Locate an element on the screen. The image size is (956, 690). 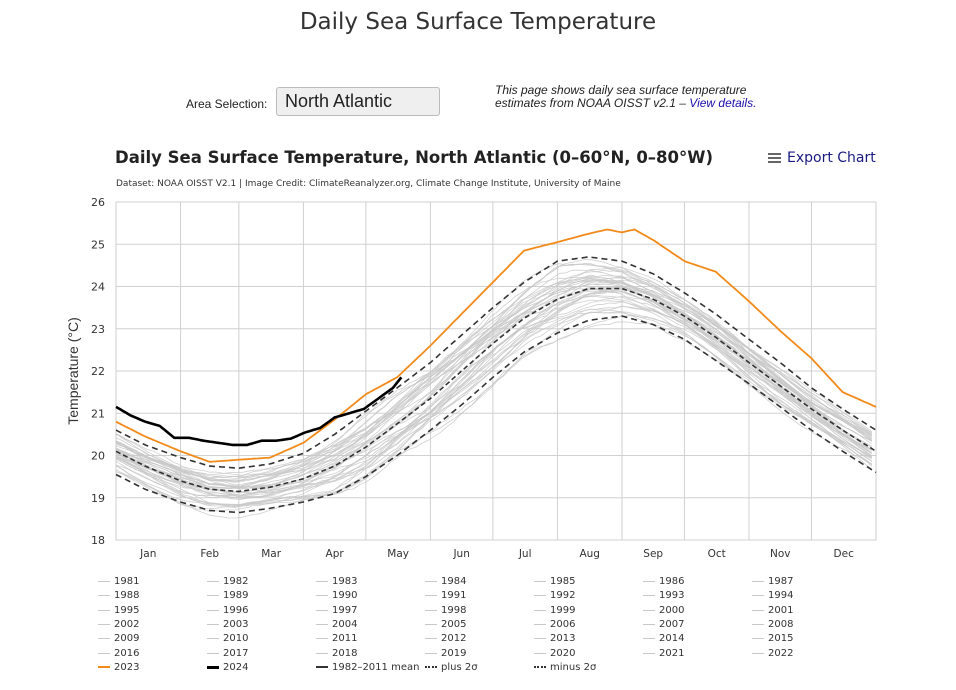
legend-item: 1984 is located at coordinates (445, 581).